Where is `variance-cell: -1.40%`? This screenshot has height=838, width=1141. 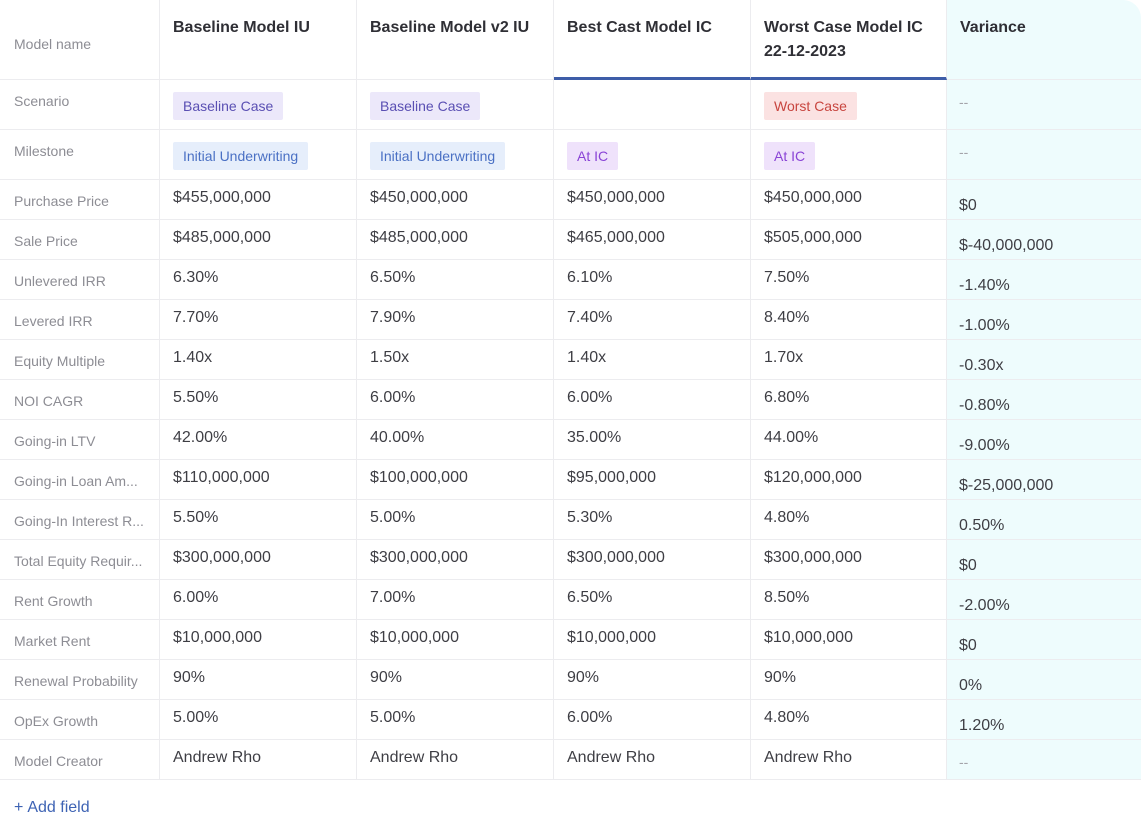 variance-cell: -1.40% is located at coordinates (1044, 280).